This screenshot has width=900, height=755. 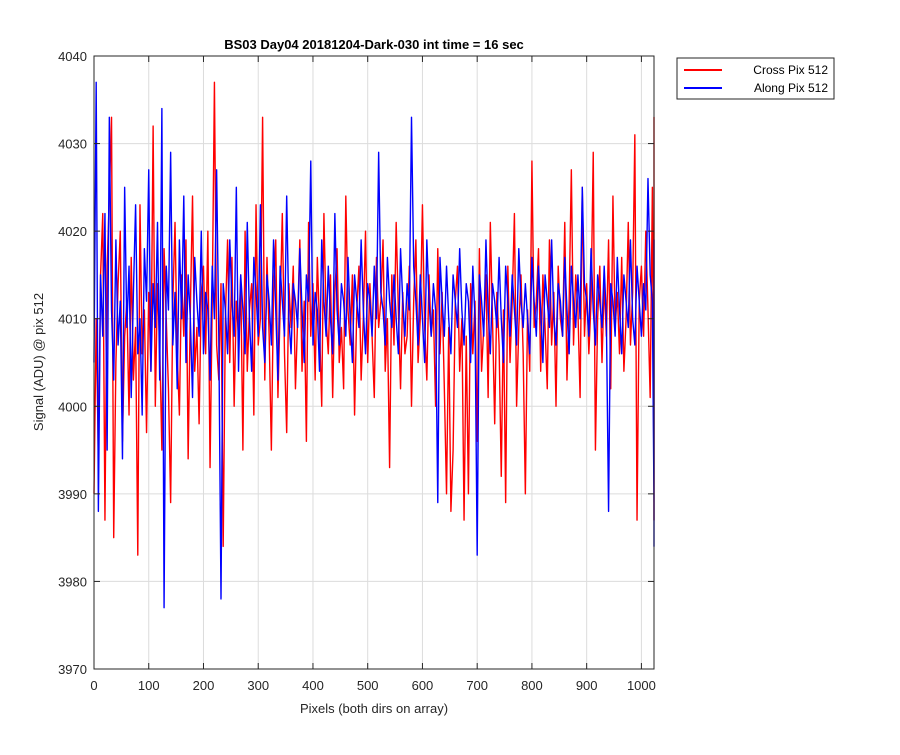 What do you see at coordinates (38, 362) in the screenshot?
I see `y-axis-label: Signal (ADU) @ pix 512` at bounding box center [38, 362].